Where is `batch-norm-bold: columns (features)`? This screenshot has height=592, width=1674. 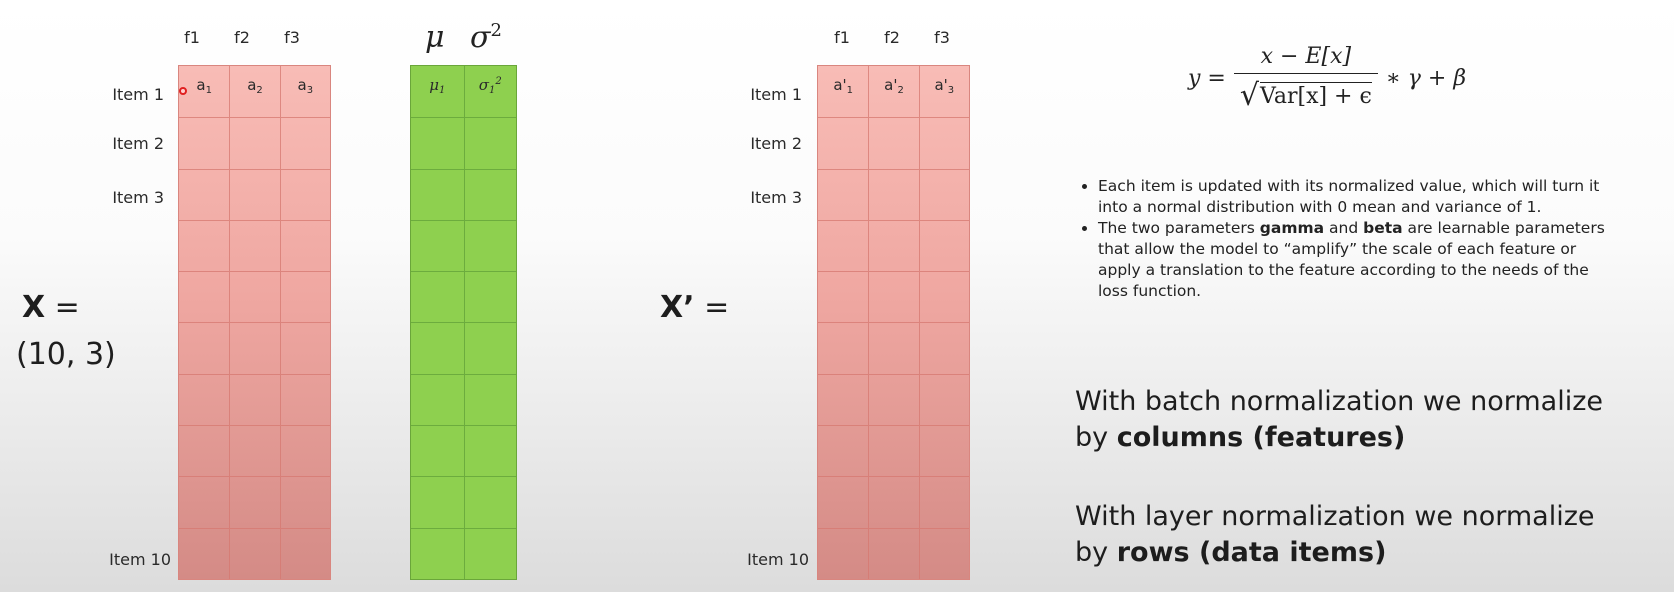
batch-norm-bold: columns (features) is located at coordinates (1261, 437).